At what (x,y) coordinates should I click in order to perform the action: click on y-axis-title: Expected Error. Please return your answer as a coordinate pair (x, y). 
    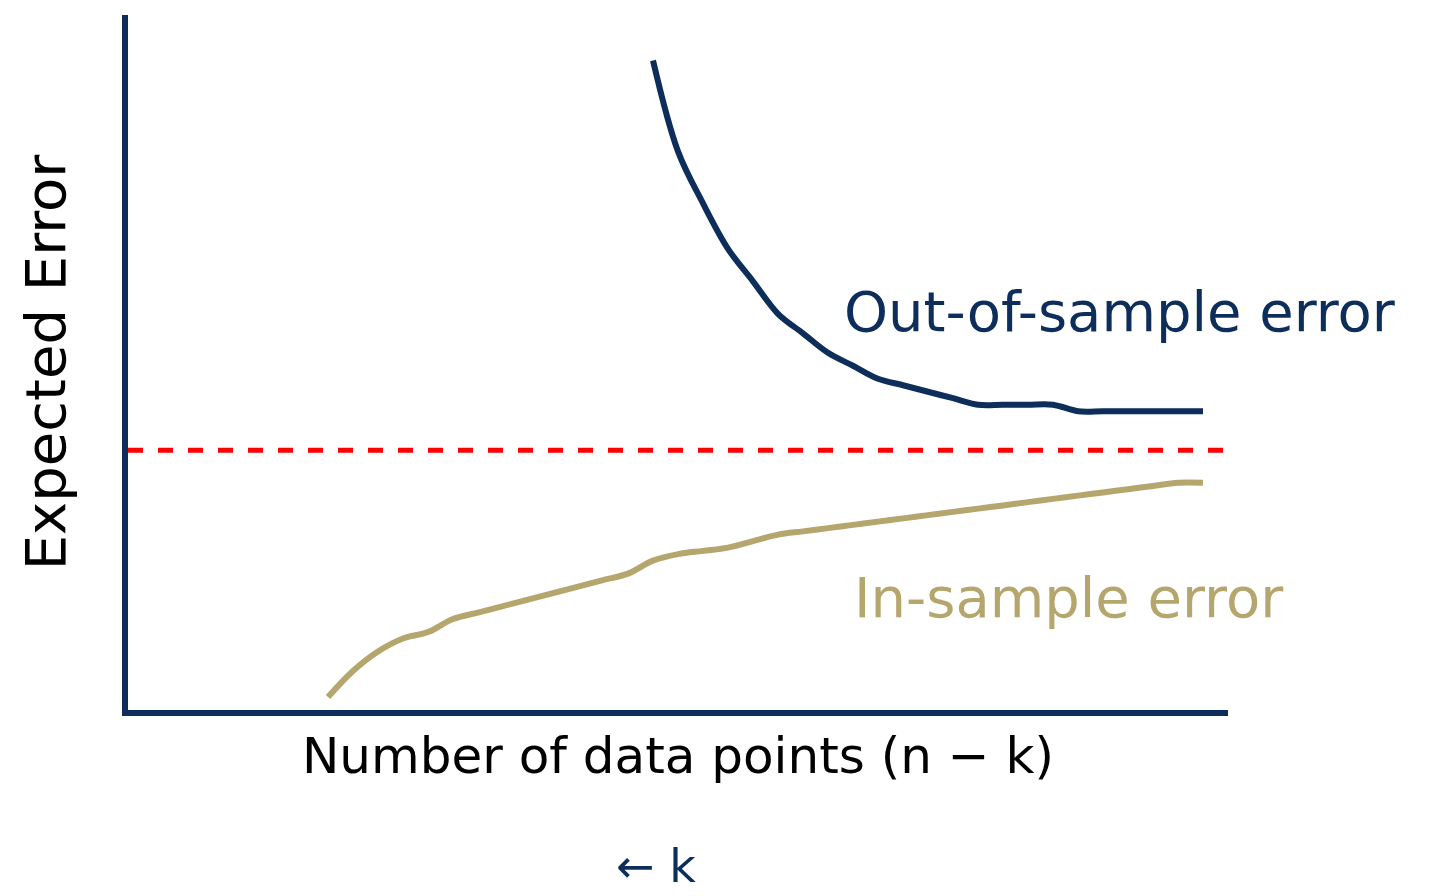
    Looking at the image, I should click on (46, 362).